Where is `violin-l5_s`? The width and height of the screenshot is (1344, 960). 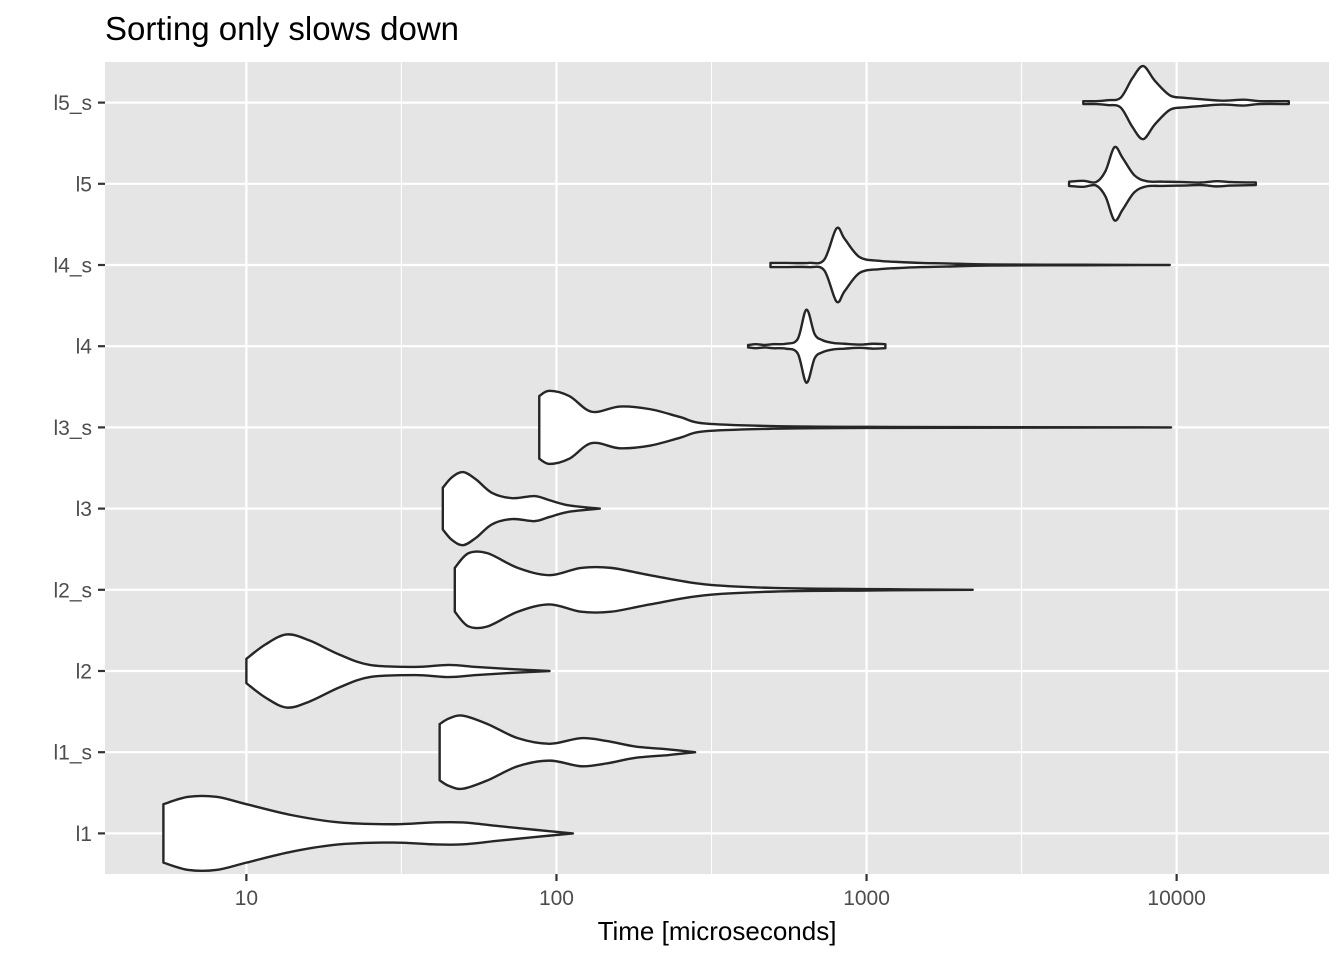
violin-l5_s is located at coordinates (1186, 102).